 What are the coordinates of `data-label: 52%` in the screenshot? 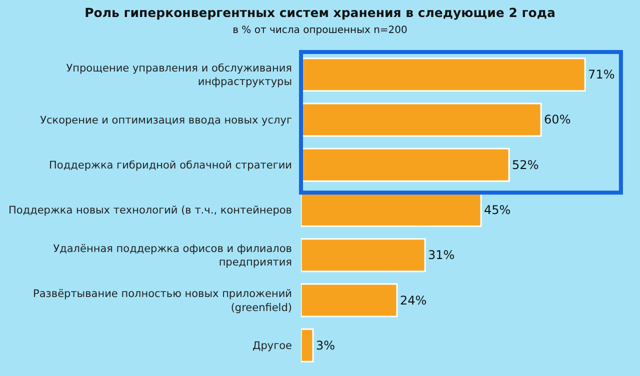 It's located at (525, 165).